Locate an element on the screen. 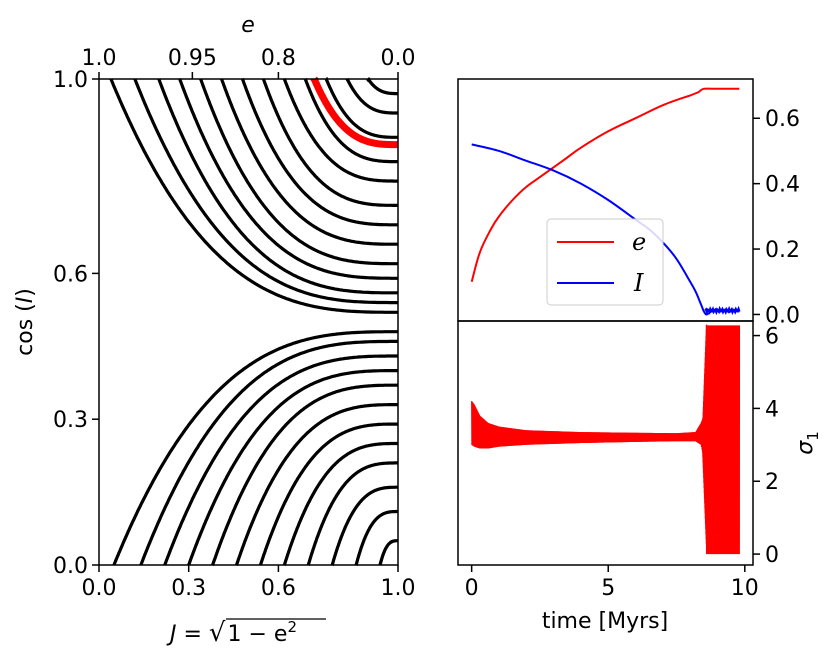 Image resolution: width=830 pixels, height=664 pixels. legend-e-label: e is located at coordinates (639, 242).